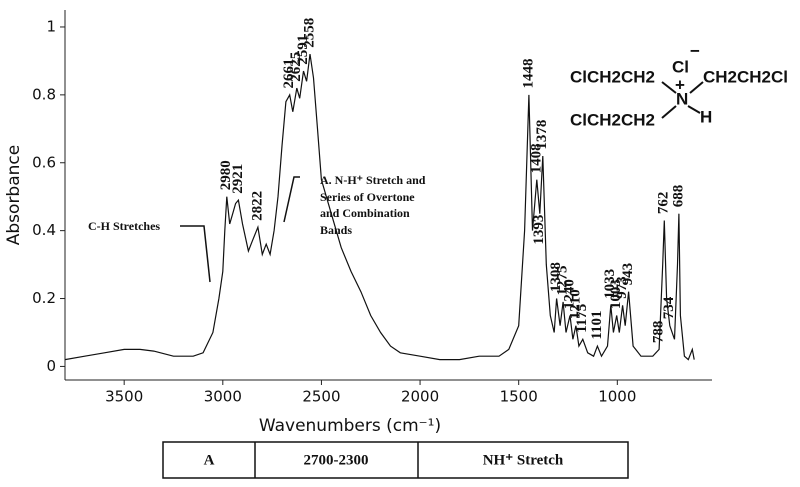 The width and height of the screenshot is (800, 487). What do you see at coordinates (51, 366) in the screenshot?
I see `y-tick-label: 0` at bounding box center [51, 366].